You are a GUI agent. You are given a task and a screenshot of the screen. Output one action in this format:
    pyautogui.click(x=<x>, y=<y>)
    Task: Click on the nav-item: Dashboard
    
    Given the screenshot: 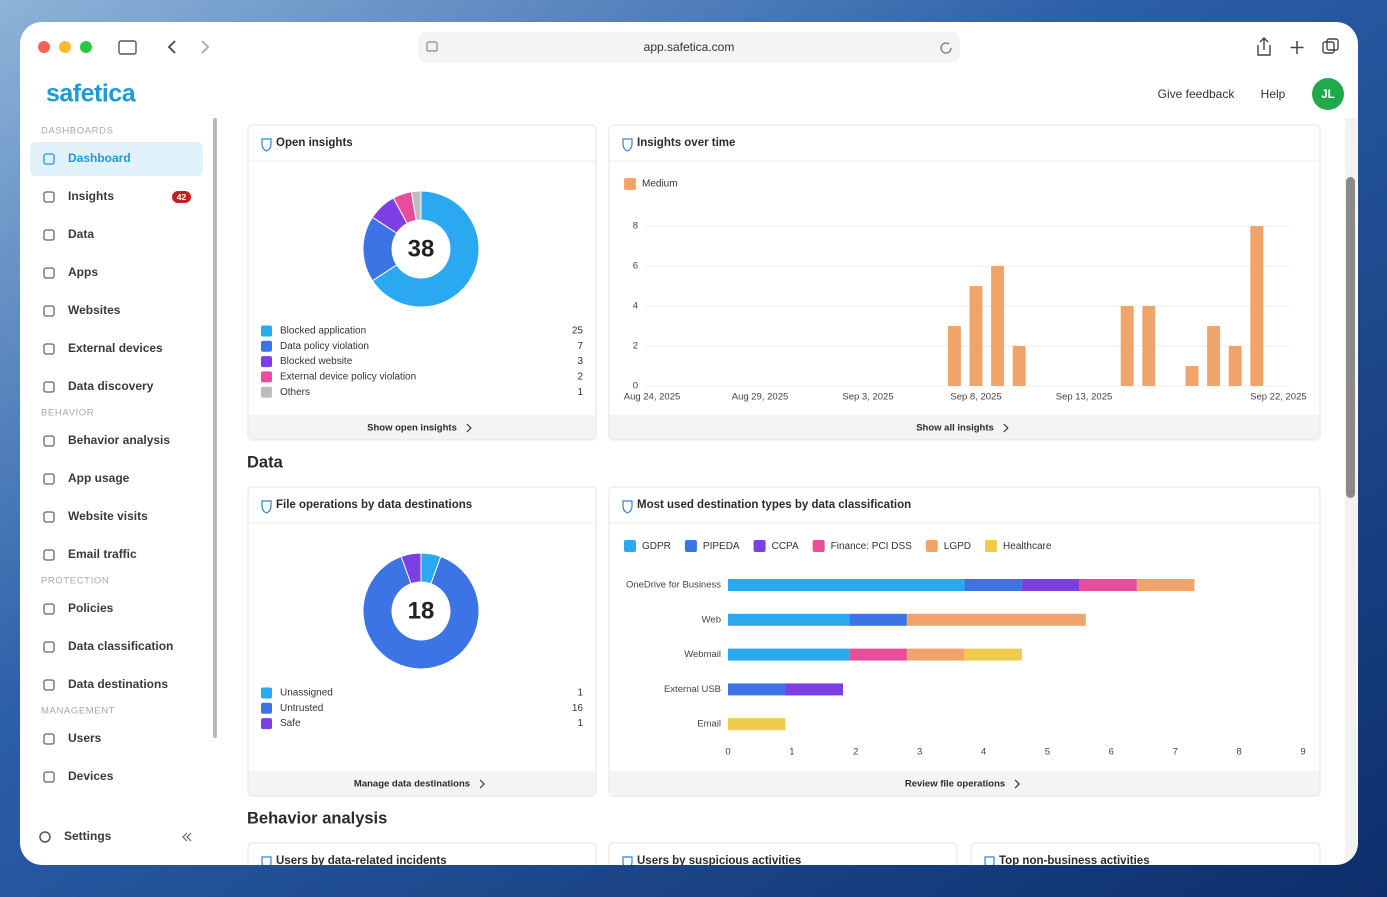 What is the action you would take?
    pyautogui.click(x=99, y=158)
    